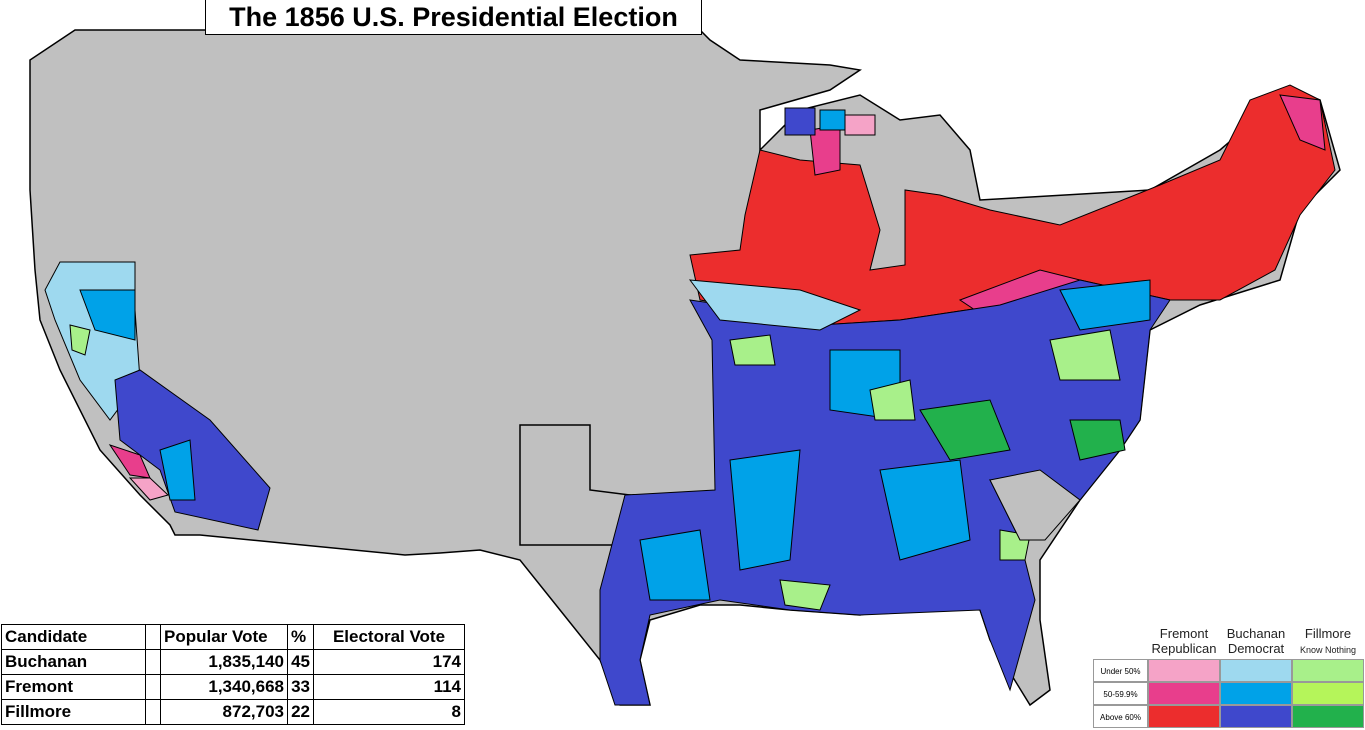 The width and height of the screenshot is (1365, 730). What do you see at coordinates (1256, 648) in the screenshot?
I see `legend-party: Democrat` at bounding box center [1256, 648].